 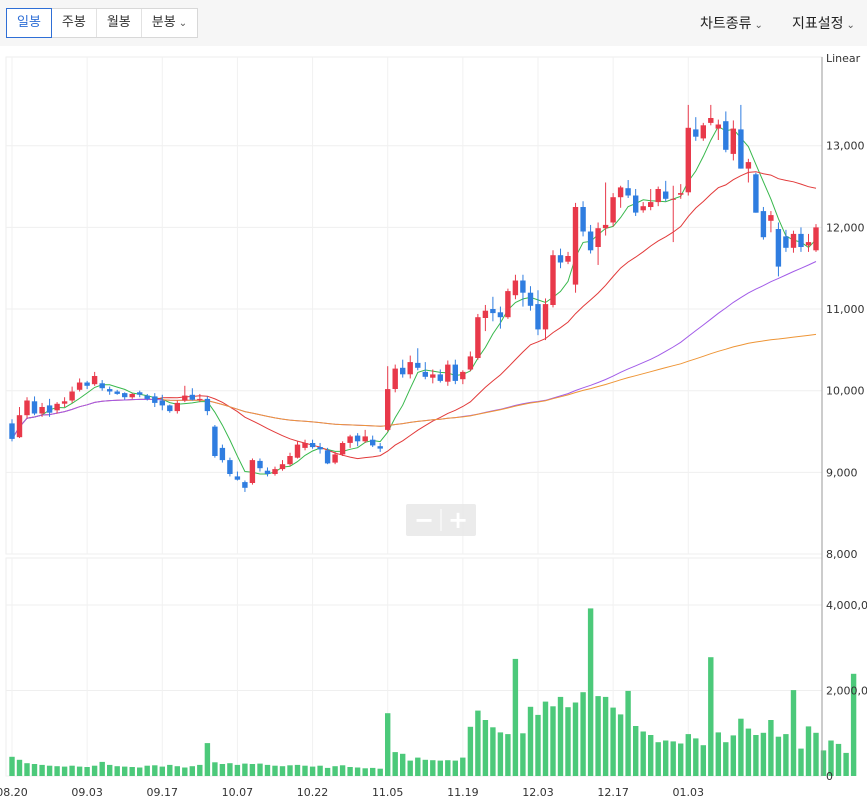 What do you see at coordinates (818, 24) in the screenshot?
I see `indicator-settings-menu-label: 지표설정` at bounding box center [818, 24].